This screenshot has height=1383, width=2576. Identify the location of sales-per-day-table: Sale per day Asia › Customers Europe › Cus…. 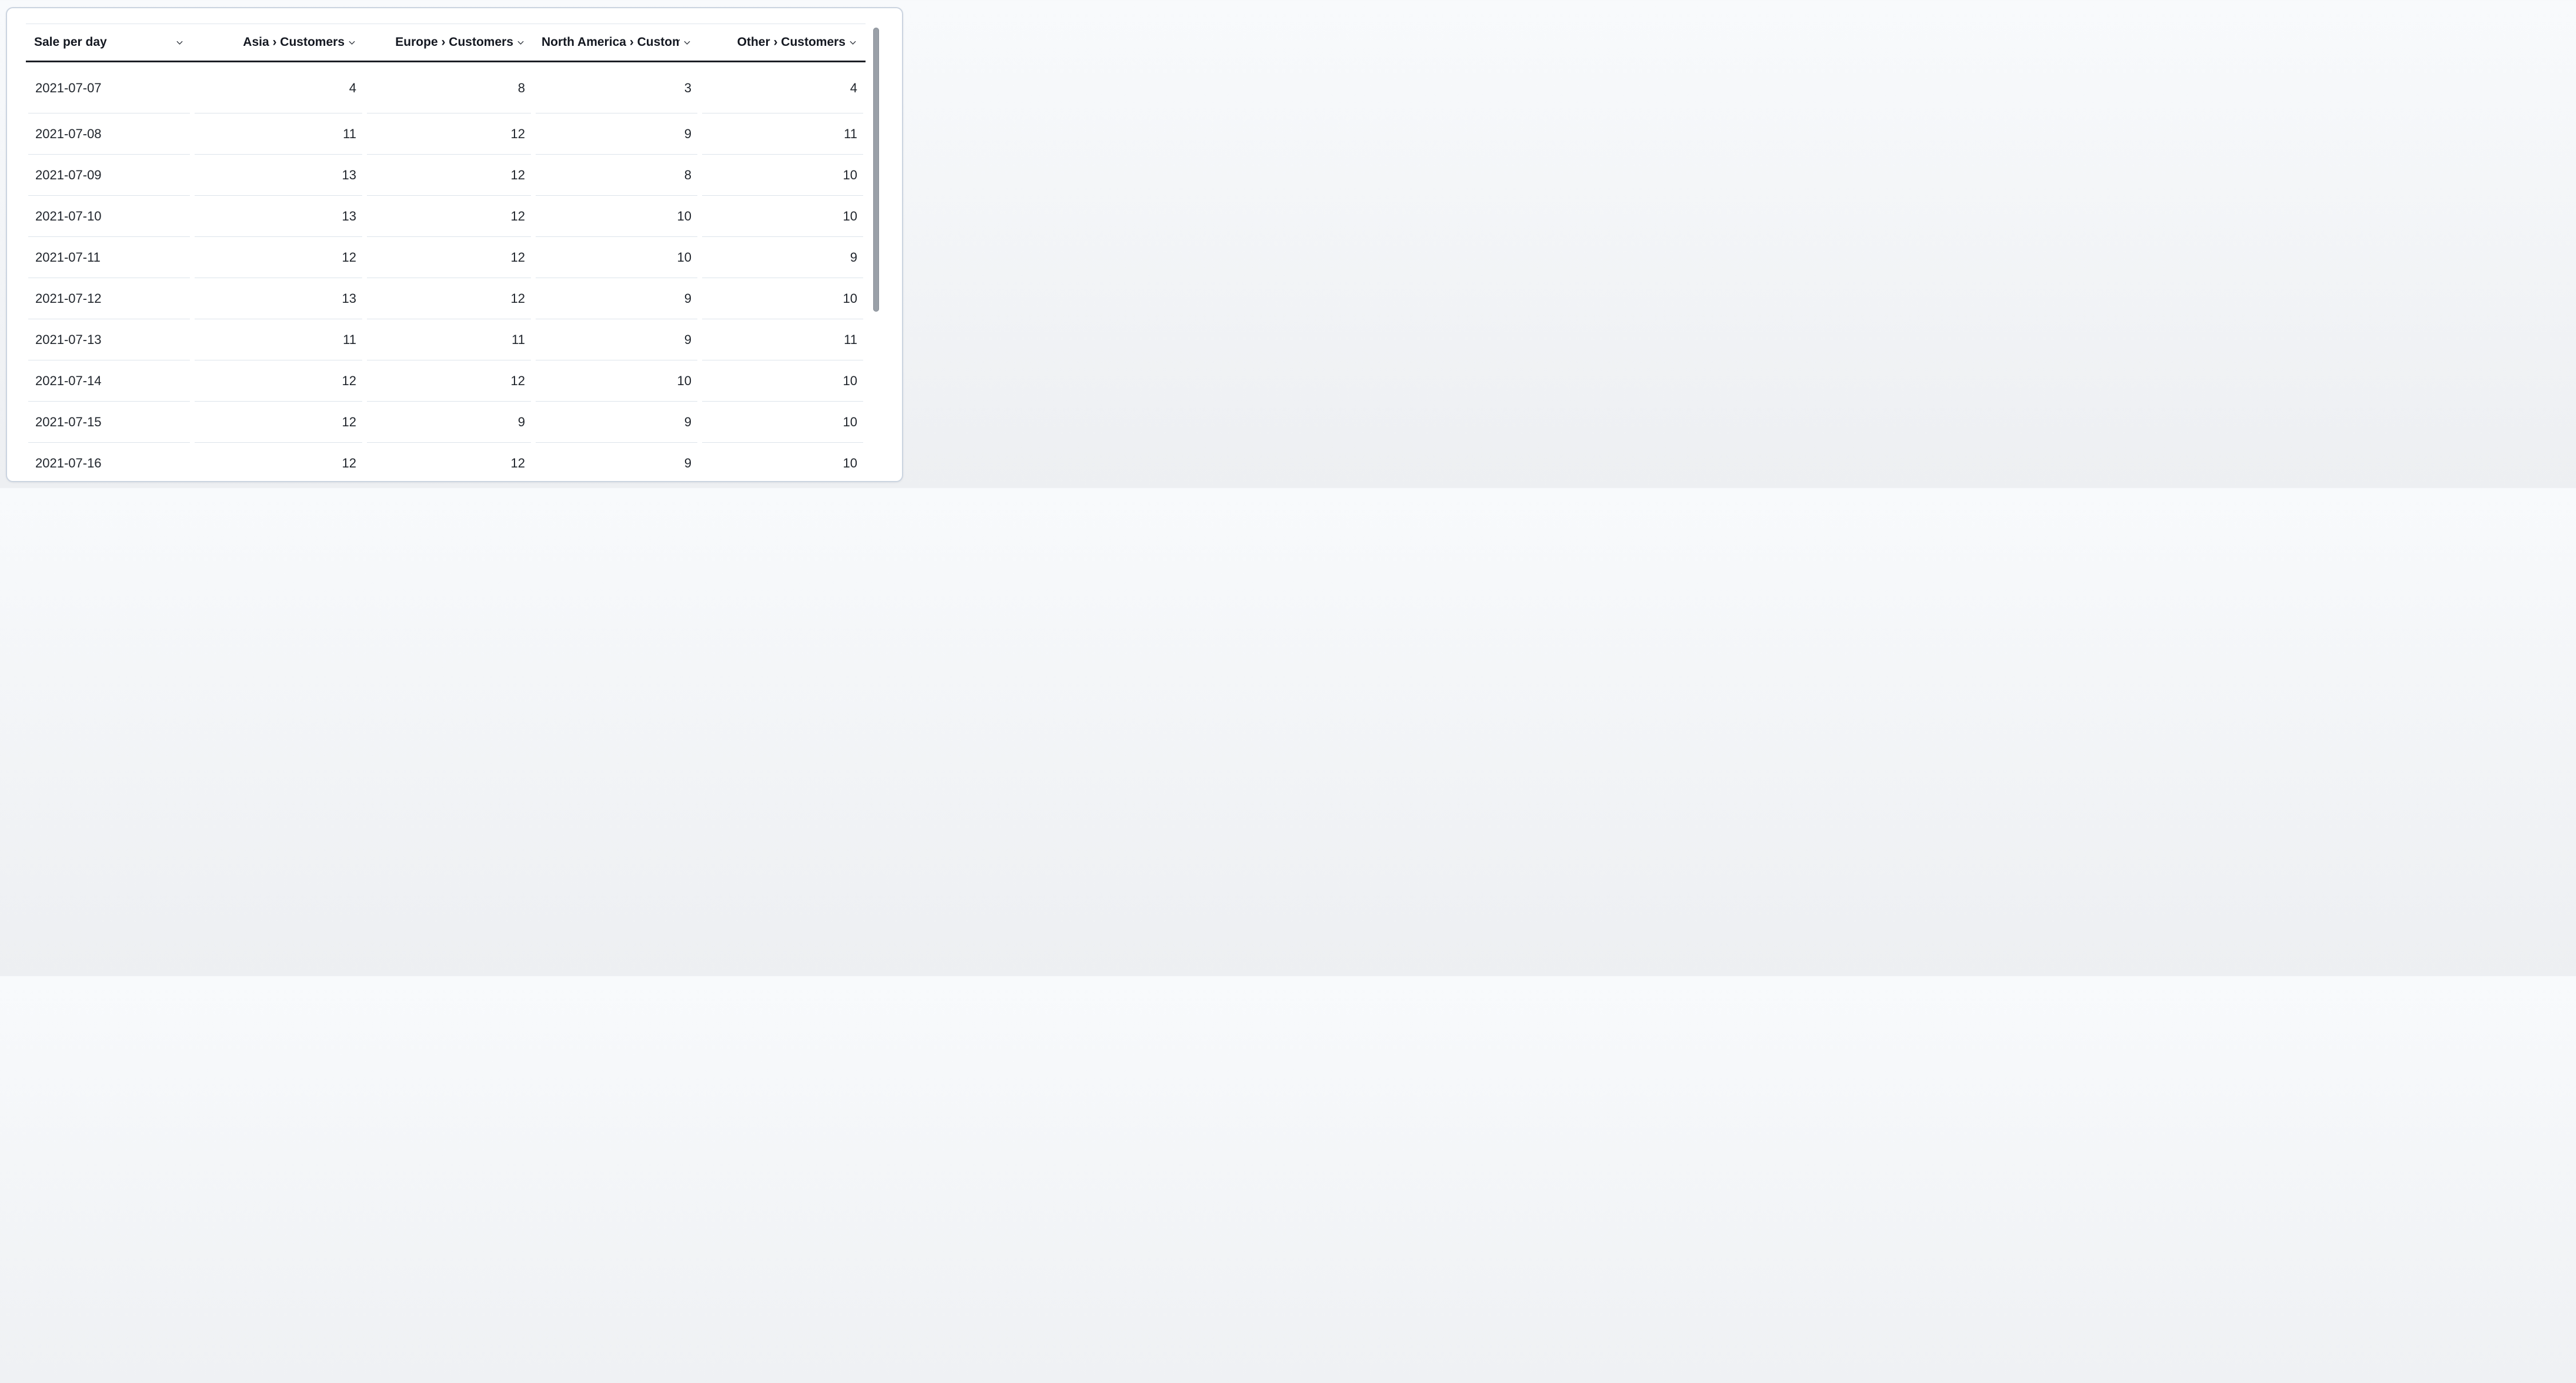
(446, 249).